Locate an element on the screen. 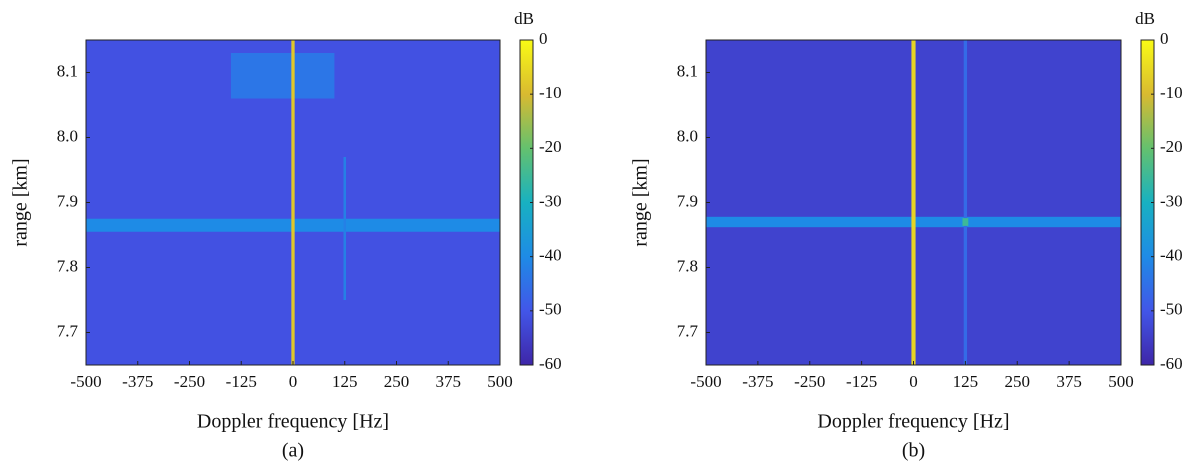 The height and width of the screenshot is (468, 1203). caption: (a) is located at coordinates (293, 451).